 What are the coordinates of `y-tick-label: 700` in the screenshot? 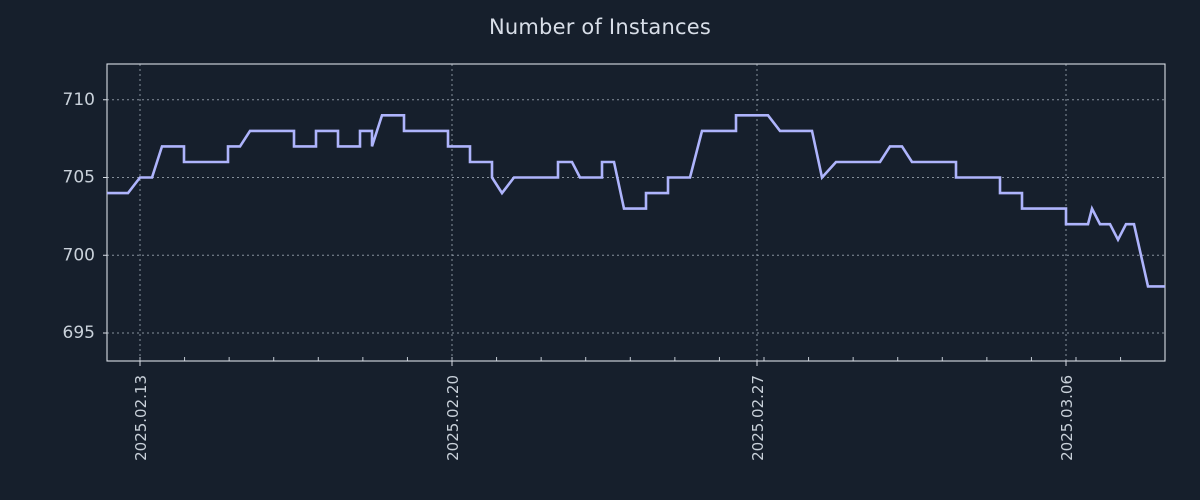 It's located at (79, 255).